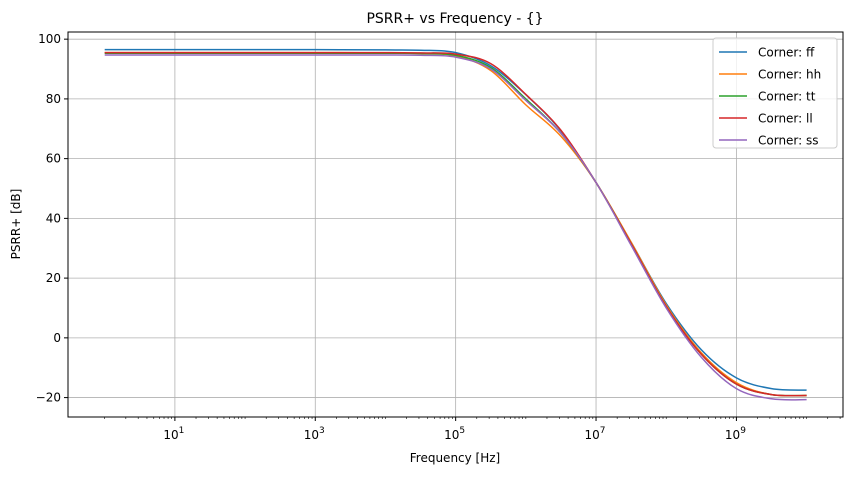 The height and width of the screenshot is (479, 853). Describe the element at coordinates (454, 19) in the screenshot. I see `chart-title: PSRR+ vs Frequency - {}` at that location.